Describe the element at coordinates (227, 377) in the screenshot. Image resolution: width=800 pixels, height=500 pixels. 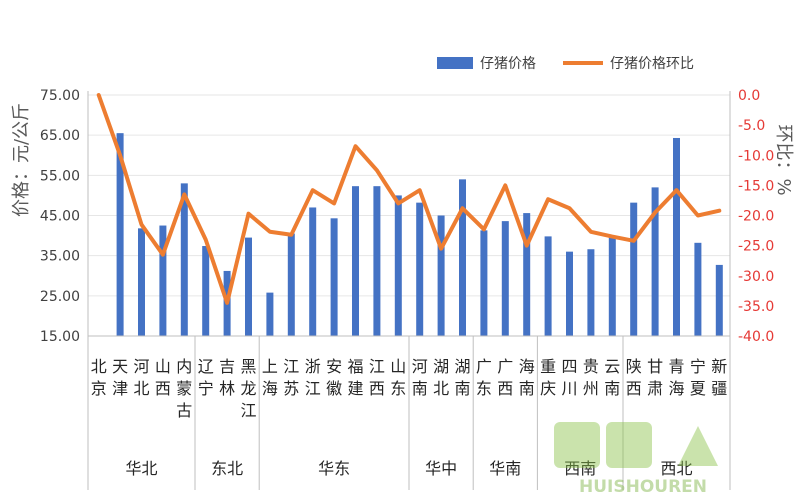
I see `category-label: 吉林` at that location.